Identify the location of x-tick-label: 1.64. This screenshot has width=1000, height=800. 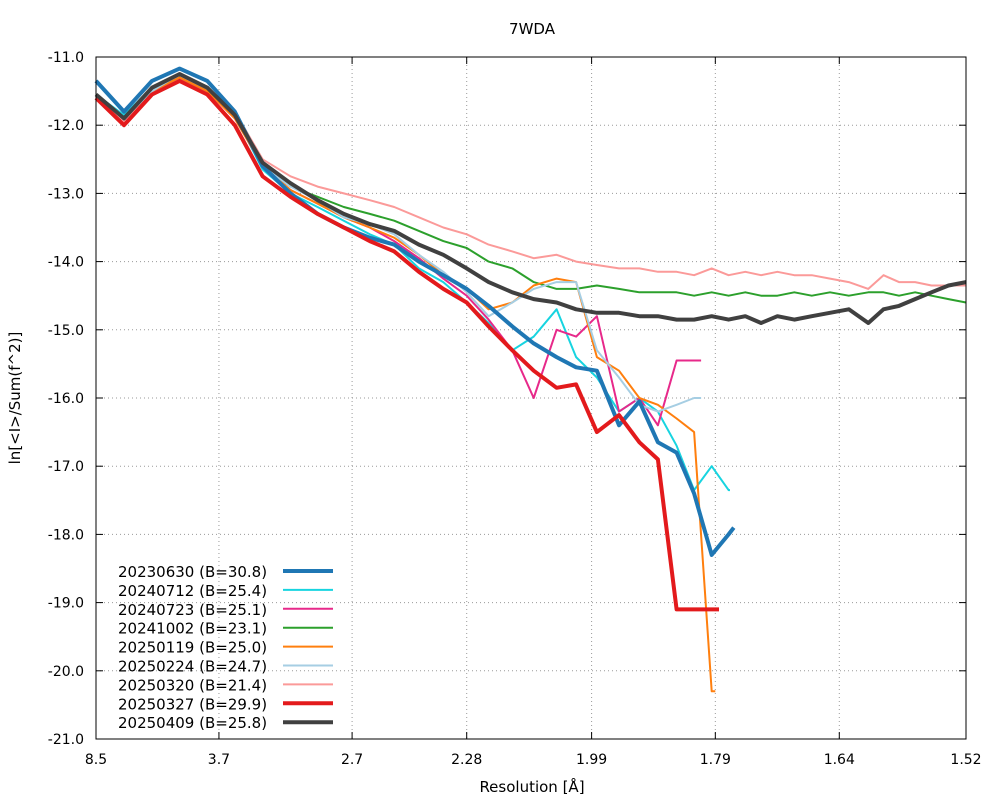
(839, 760).